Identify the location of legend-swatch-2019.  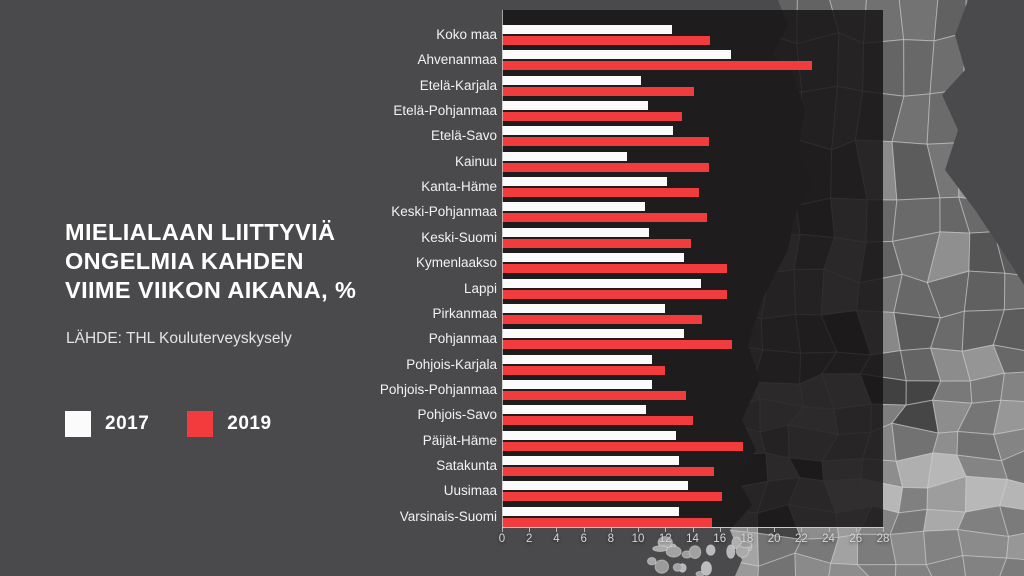
(200, 424).